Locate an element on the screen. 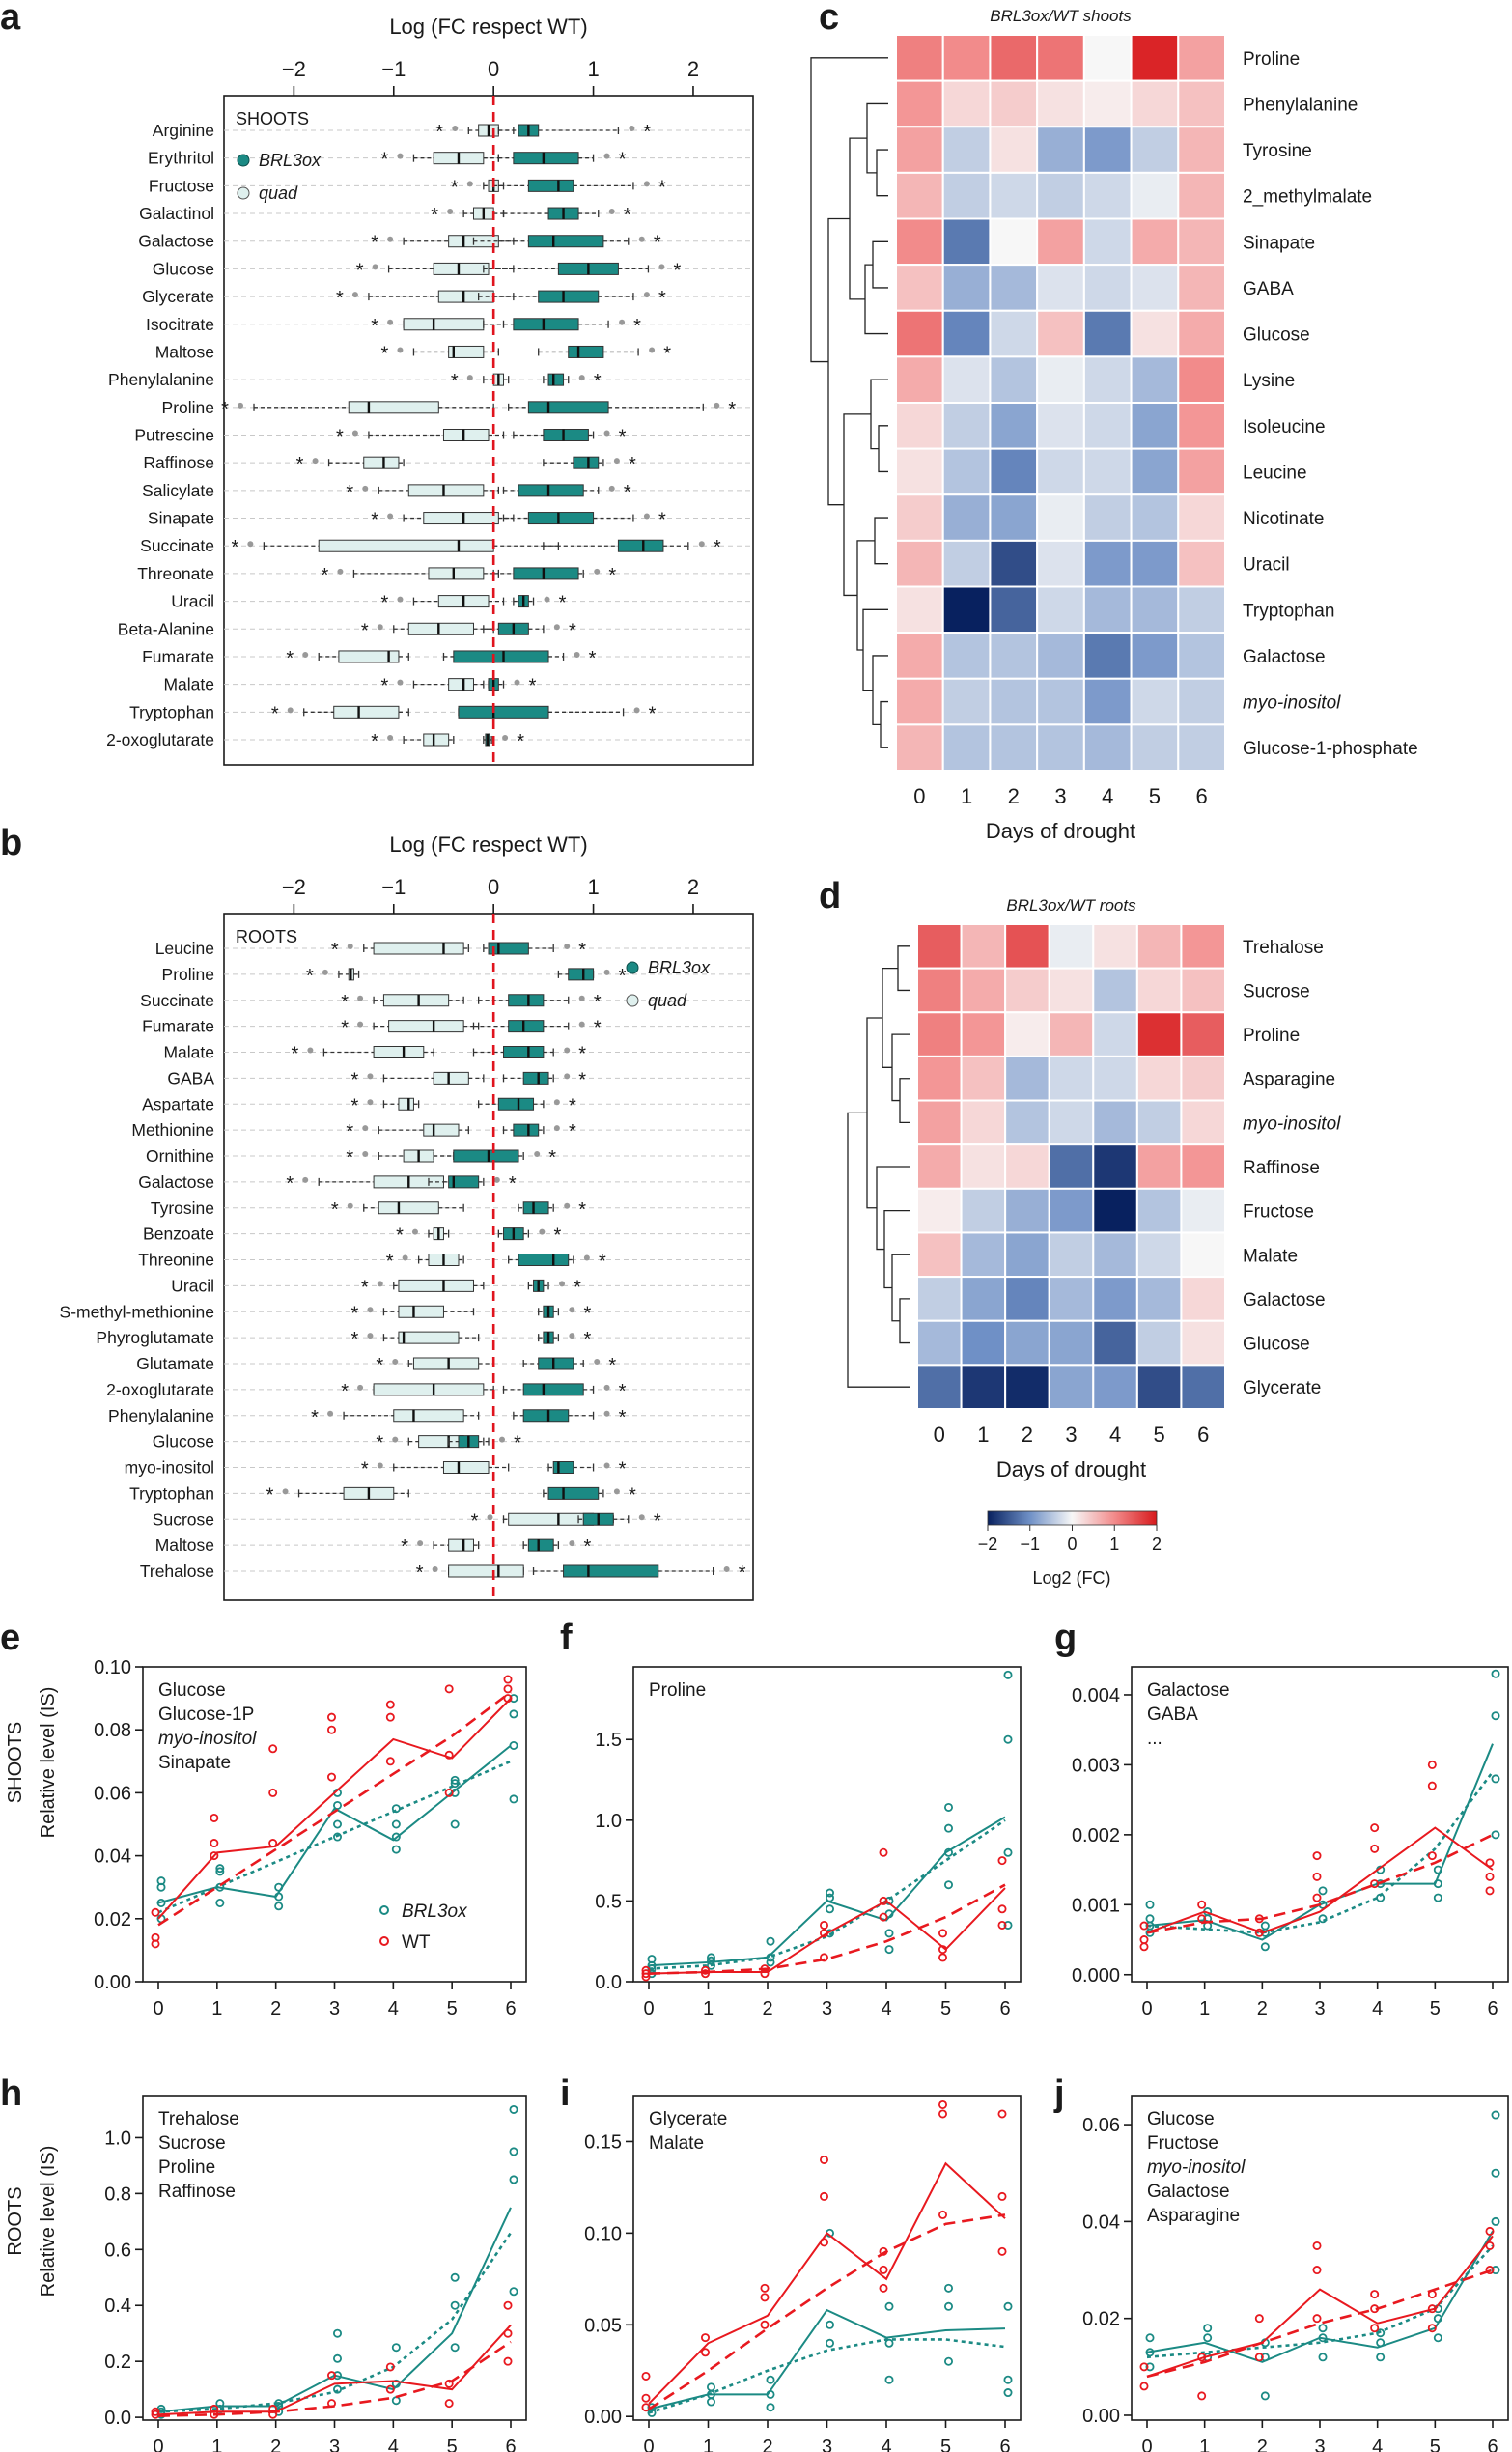 This screenshot has width=1512, height=2452. panel-letter-g: g is located at coordinates (1066, 1638).